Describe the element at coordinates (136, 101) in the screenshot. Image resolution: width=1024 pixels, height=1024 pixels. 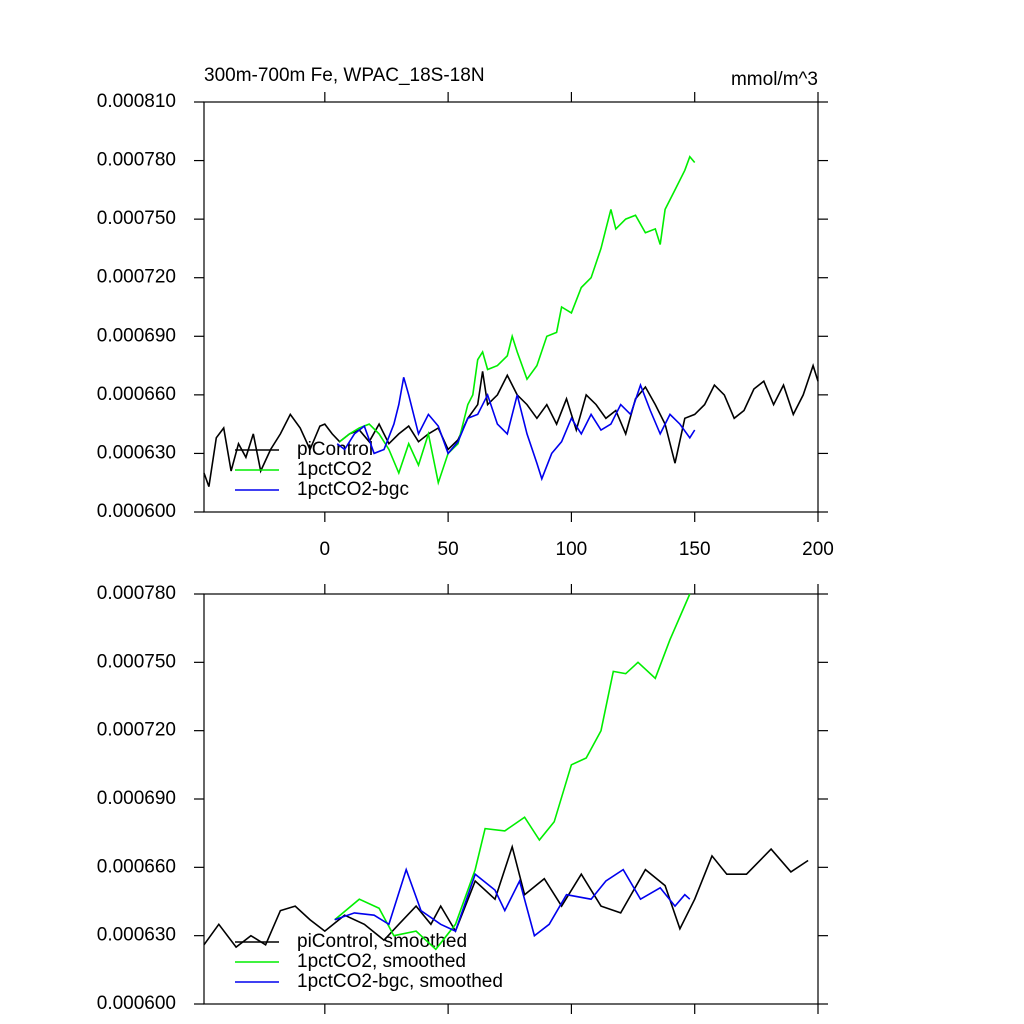
I see `y-tick-label: 0.000810` at that location.